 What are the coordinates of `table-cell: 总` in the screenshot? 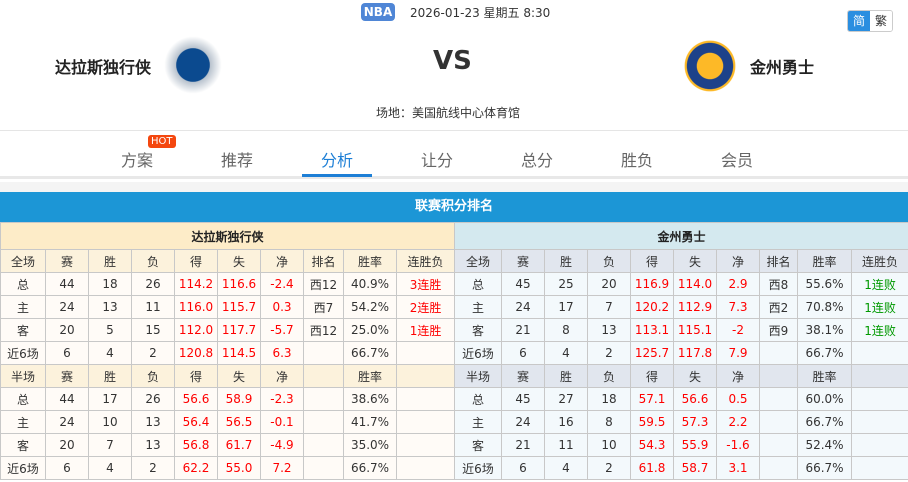 It's located at (478, 284).